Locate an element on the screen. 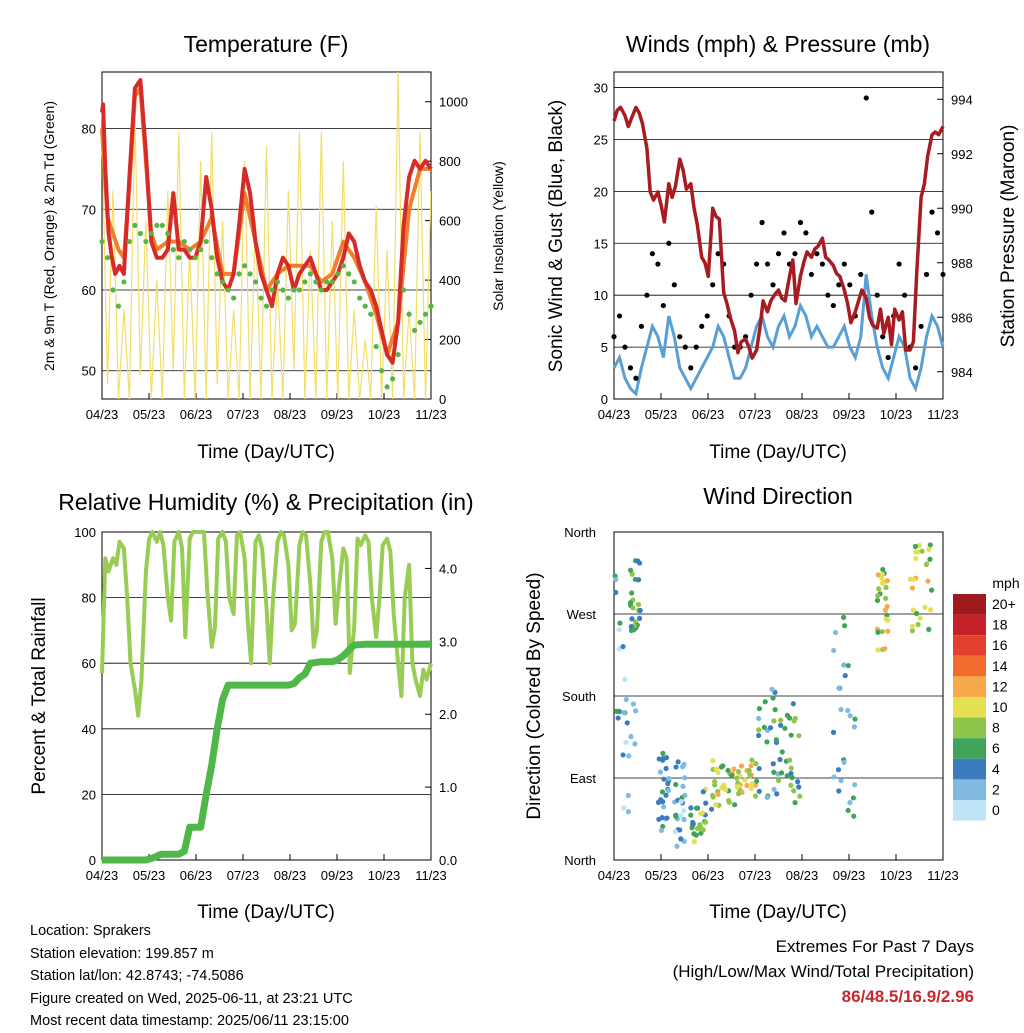 The width and height of the screenshot is (1024, 1033). x-tick-label: 10/23 is located at coordinates (384, 875).